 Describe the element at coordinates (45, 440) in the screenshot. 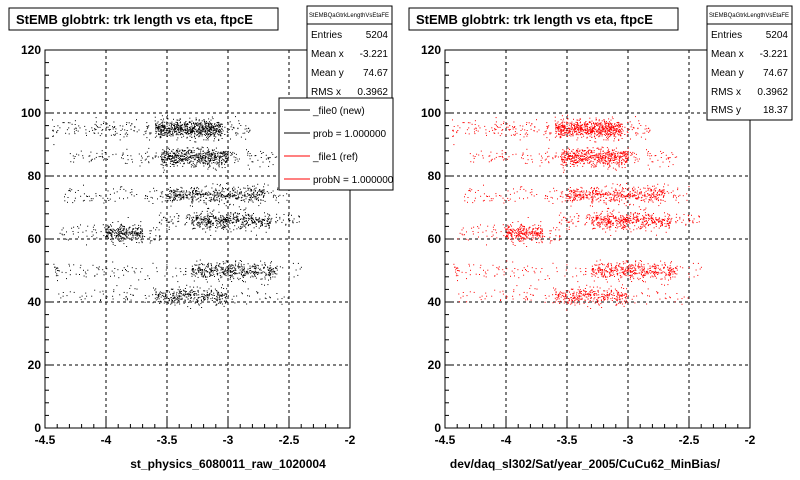

I see `x-tick-label: -4.5` at that location.